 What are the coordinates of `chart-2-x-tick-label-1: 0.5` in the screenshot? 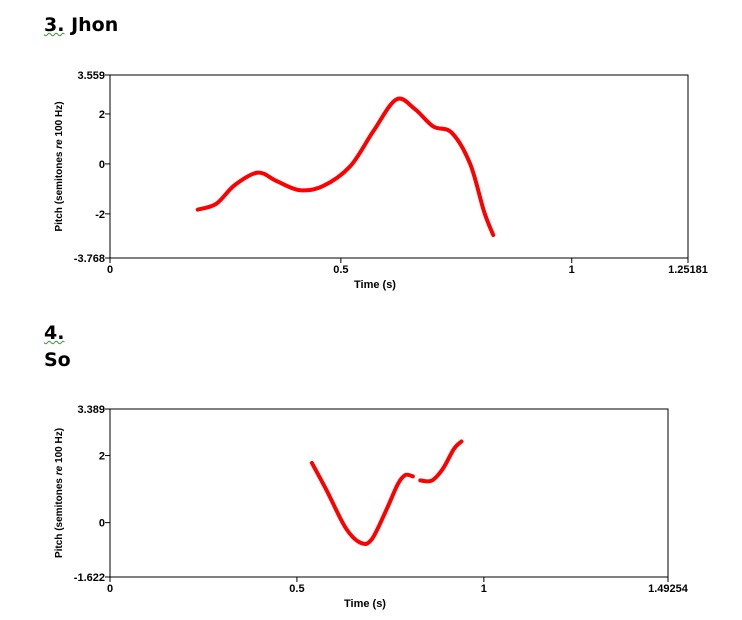 It's located at (296, 589).